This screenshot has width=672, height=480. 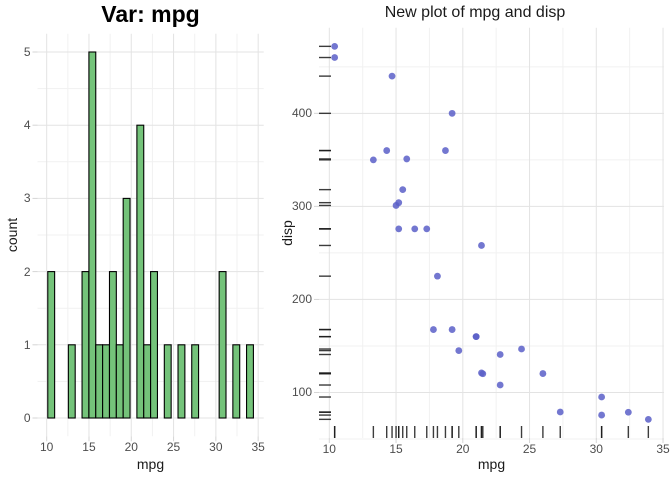 What do you see at coordinates (529, 448) in the screenshot?
I see `scatterplot-x-tick-label: 25` at bounding box center [529, 448].